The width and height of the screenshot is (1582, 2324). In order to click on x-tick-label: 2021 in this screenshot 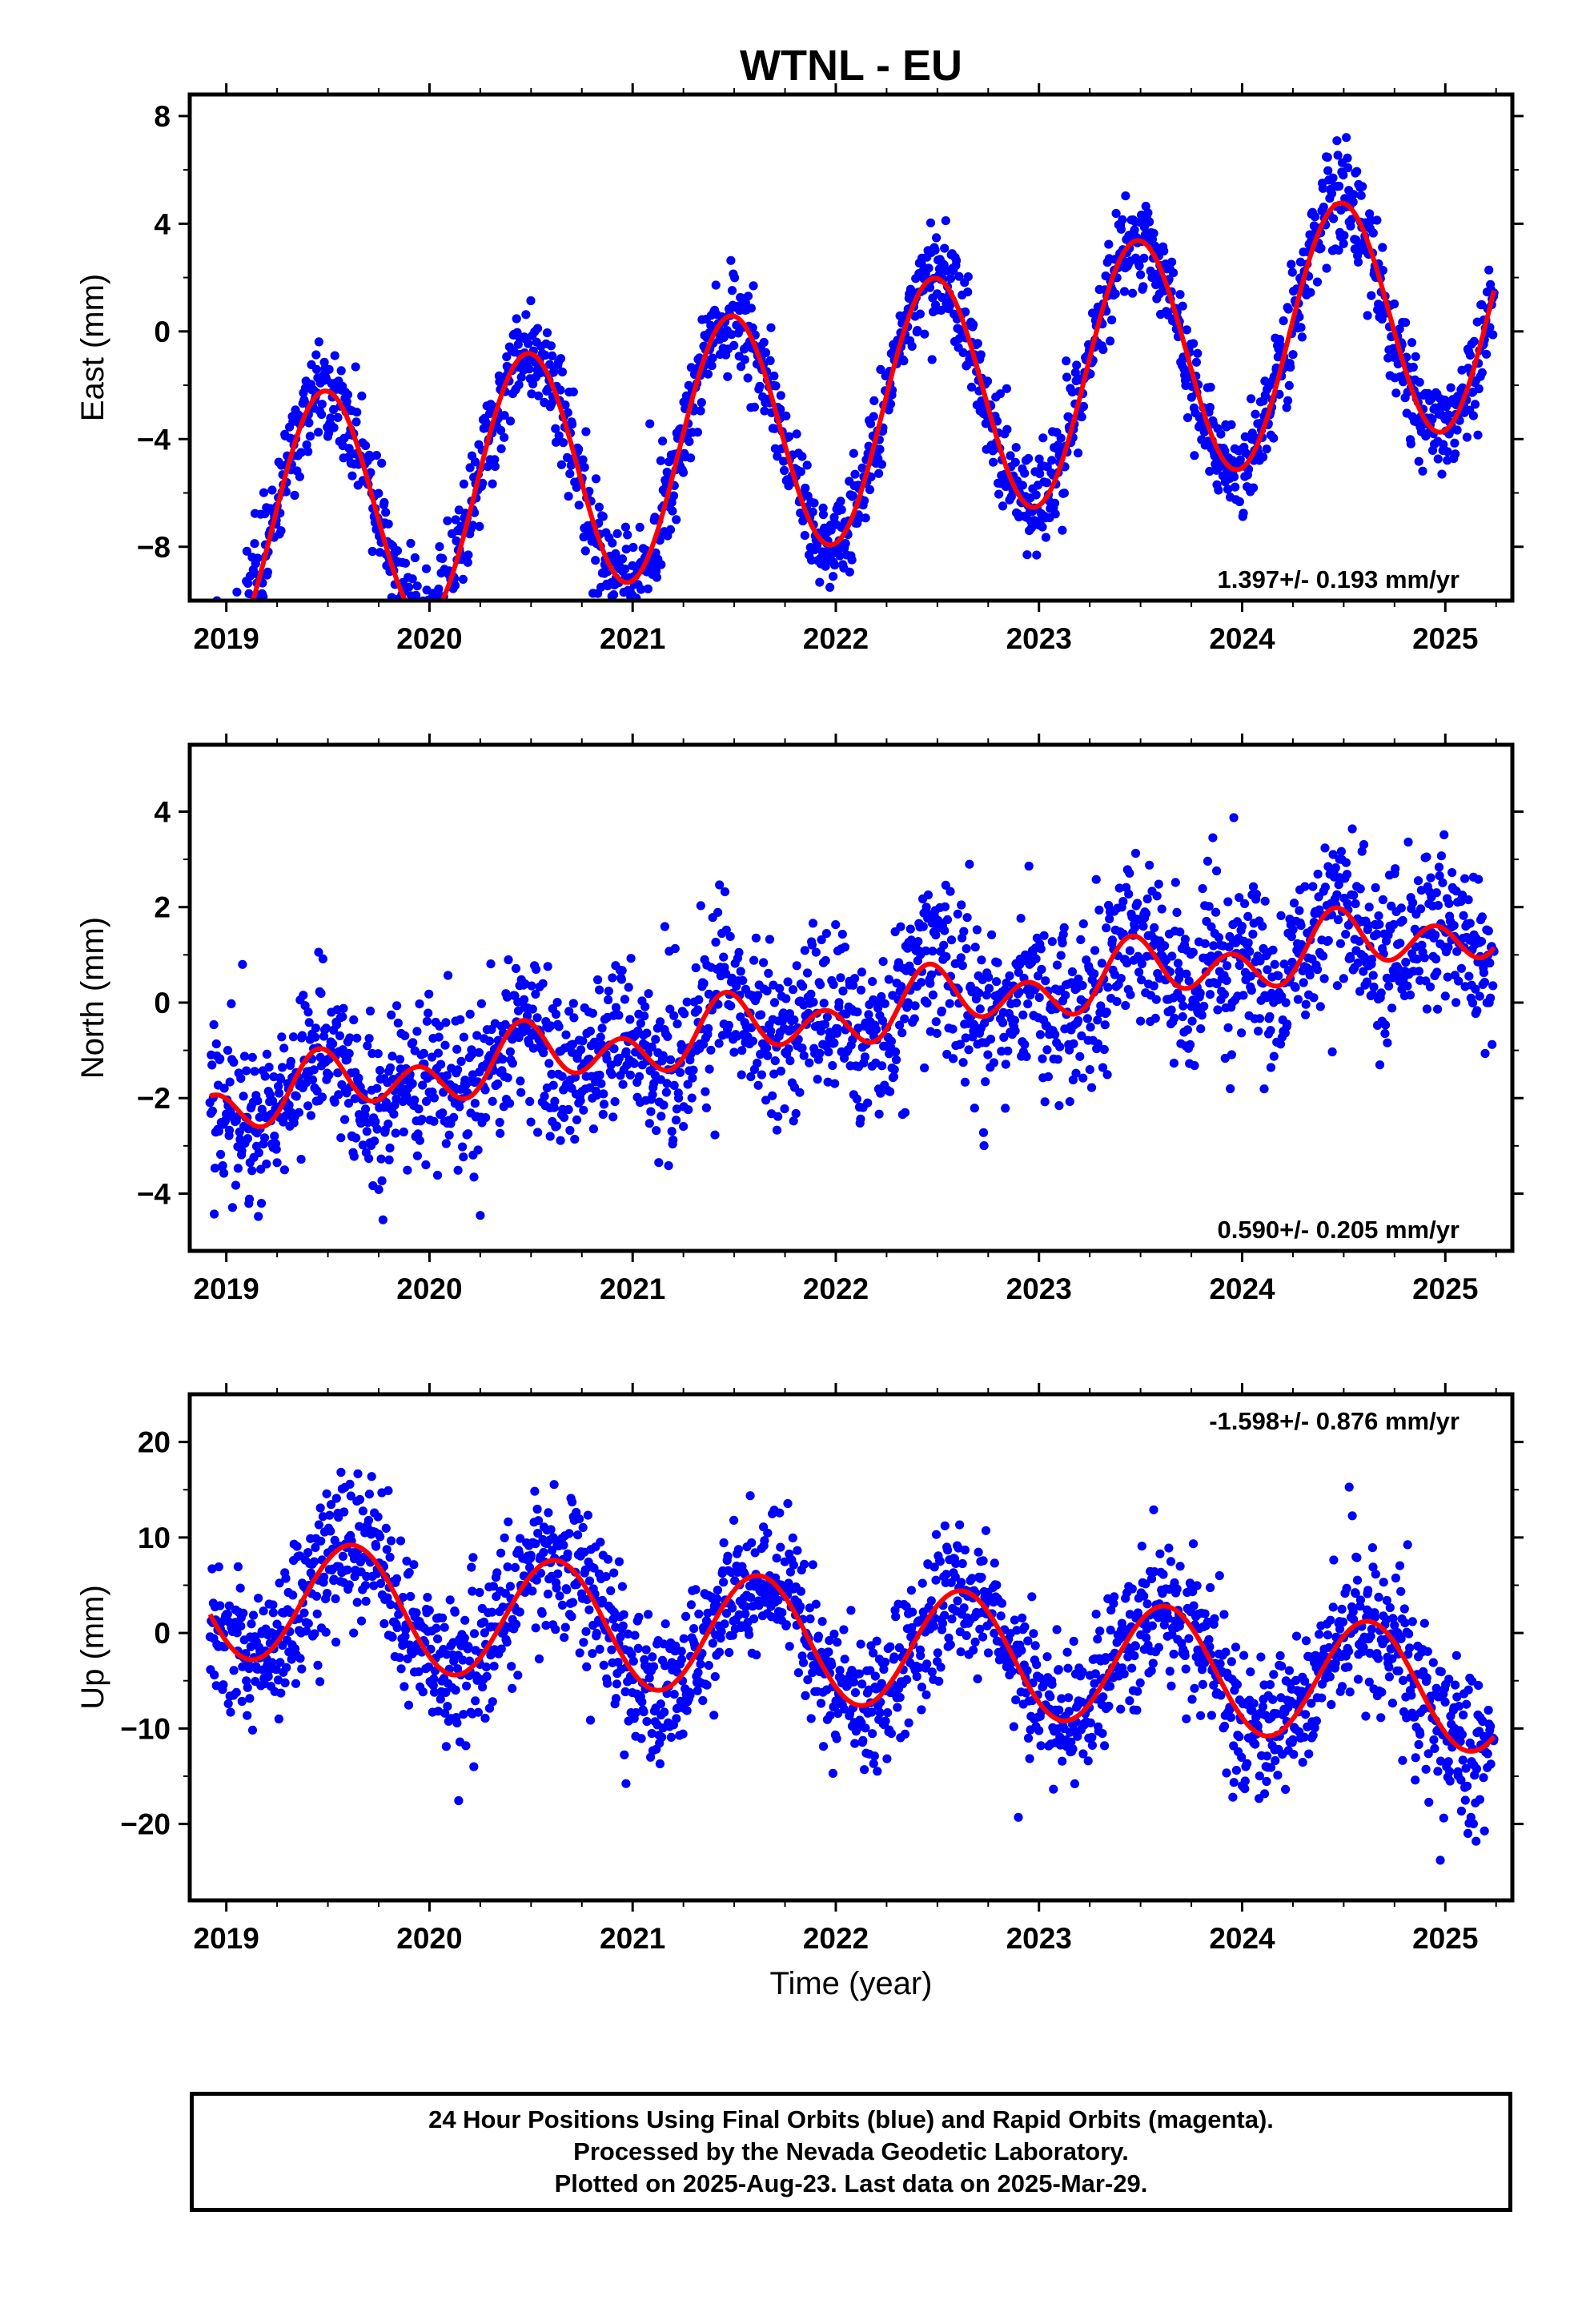, I will do `click(632, 638)`.